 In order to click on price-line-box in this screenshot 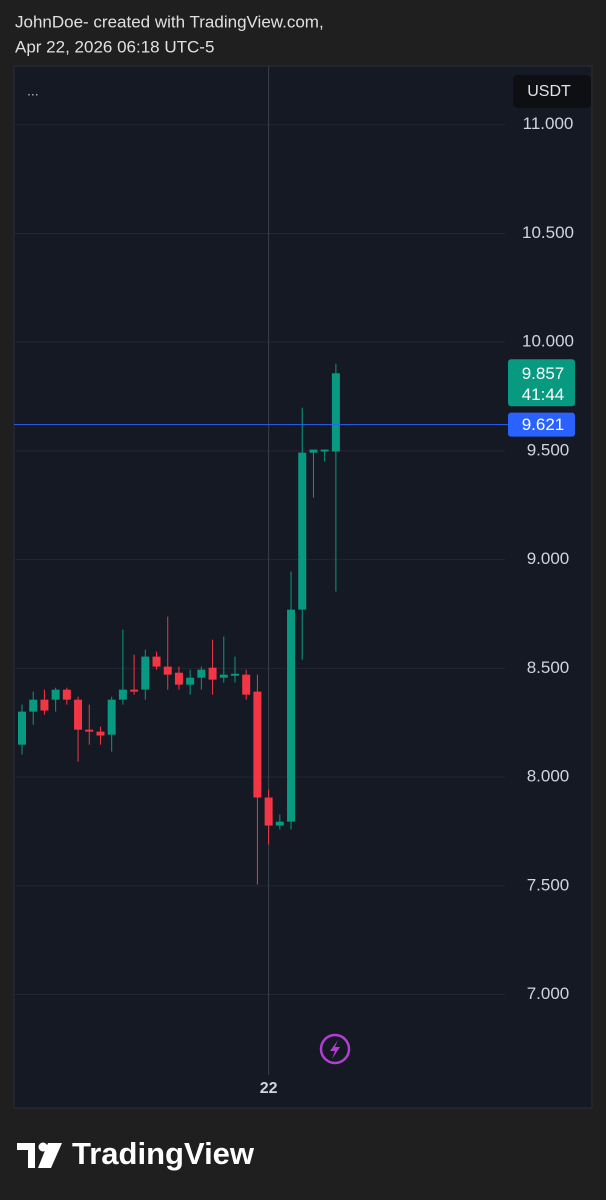, I will do `click(541, 424)`.